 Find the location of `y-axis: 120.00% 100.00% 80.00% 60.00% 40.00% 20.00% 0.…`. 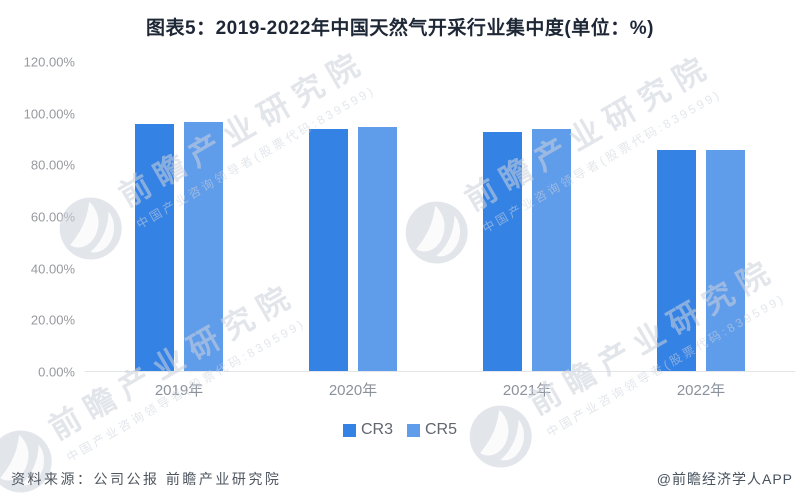

y-axis: 120.00% 100.00% 80.00% 60.00% 40.00% 20.00% 0.… is located at coordinates (37, 217).